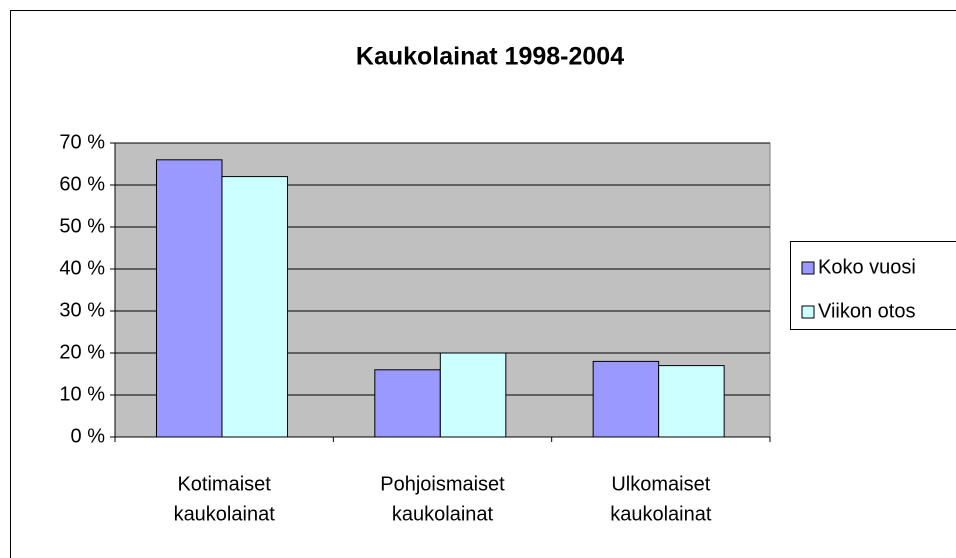  Describe the element at coordinates (82, 310) in the screenshot. I see `y-tick-label: 30 %` at that location.